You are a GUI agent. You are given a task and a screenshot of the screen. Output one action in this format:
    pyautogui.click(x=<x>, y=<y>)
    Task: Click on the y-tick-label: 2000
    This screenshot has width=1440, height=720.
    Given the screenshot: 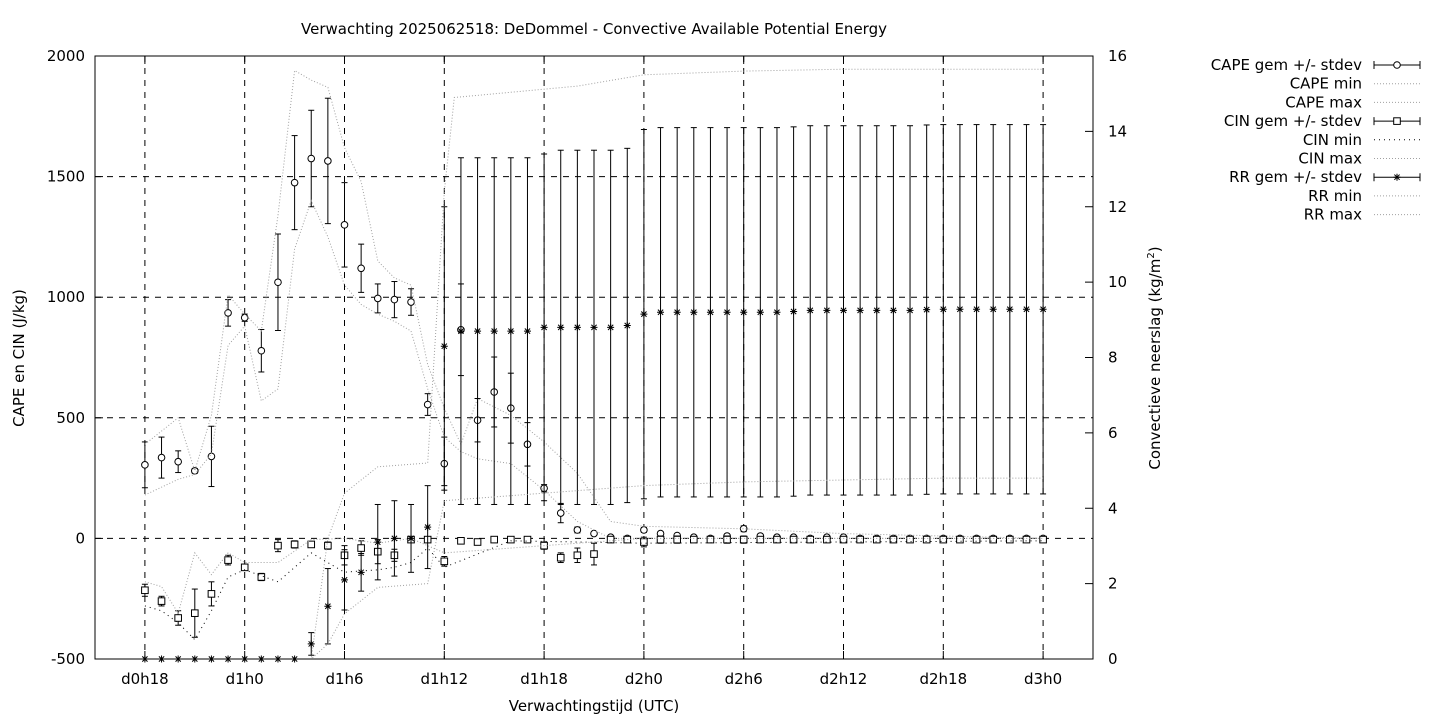 What is the action you would take?
    pyautogui.click(x=66, y=56)
    